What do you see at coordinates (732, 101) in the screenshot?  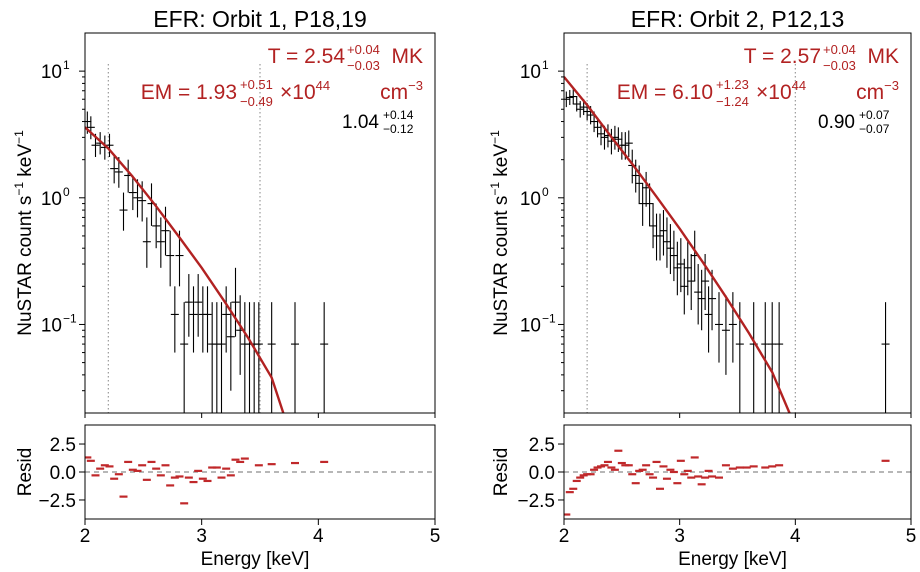 I see `emission-measure-lower-error: −1.24` at bounding box center [732, 101].